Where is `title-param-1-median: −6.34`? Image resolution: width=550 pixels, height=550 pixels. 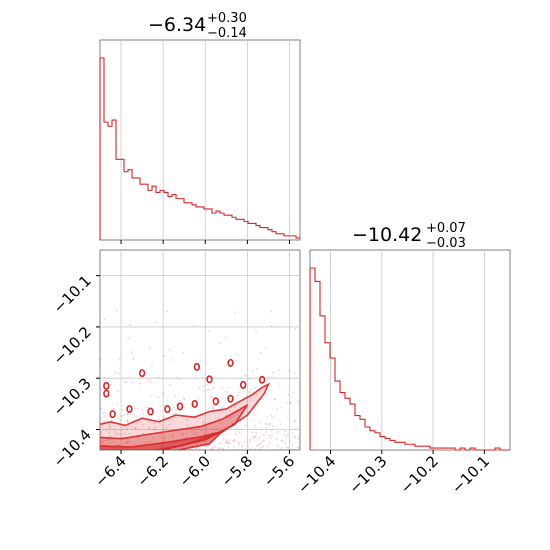 title-param-1-median: −6.34 is located at coordinates (177, 25).